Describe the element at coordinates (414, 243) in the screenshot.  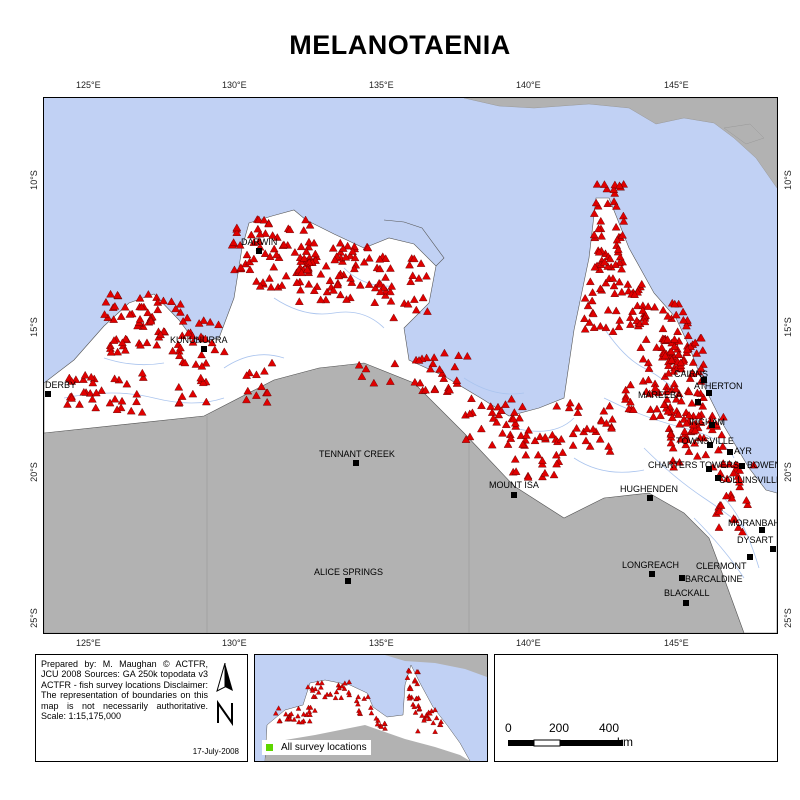
I see `gulf-coastline` at that location.